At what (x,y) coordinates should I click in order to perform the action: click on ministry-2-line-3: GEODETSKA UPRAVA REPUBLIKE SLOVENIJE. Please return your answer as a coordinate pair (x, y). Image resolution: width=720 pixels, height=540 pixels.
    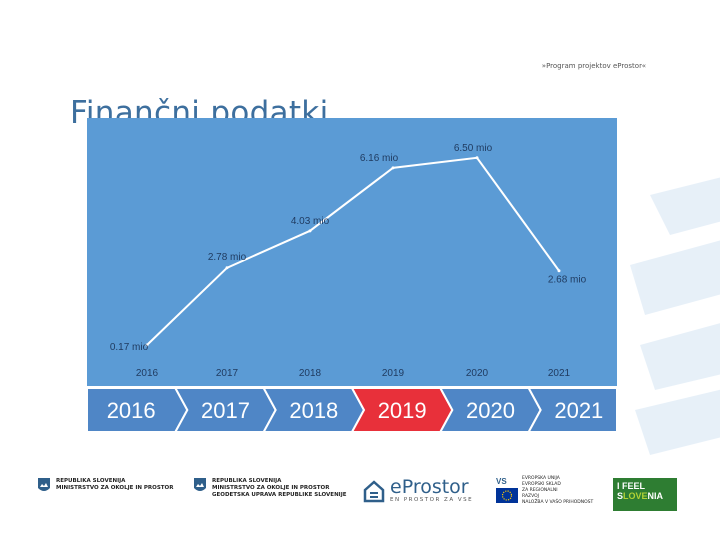
    Looking at the image, I should click on (279, 495).